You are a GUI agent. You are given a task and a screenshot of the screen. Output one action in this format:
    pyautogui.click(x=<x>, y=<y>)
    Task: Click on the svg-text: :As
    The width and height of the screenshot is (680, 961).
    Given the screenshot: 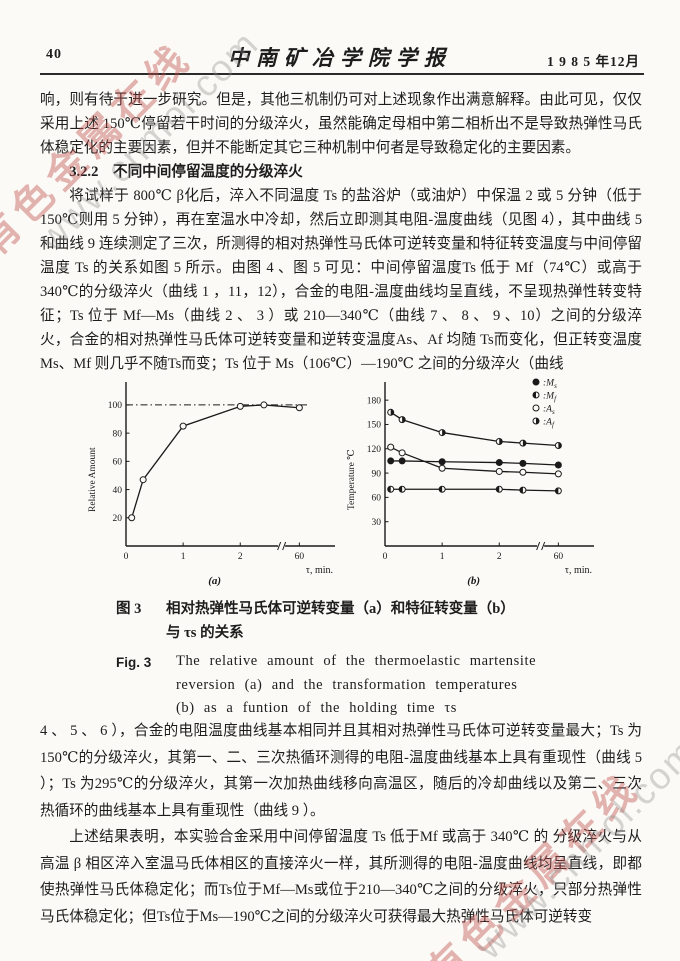 What is the action you would take?
    pyautogui.click(x=549, y=411)
    